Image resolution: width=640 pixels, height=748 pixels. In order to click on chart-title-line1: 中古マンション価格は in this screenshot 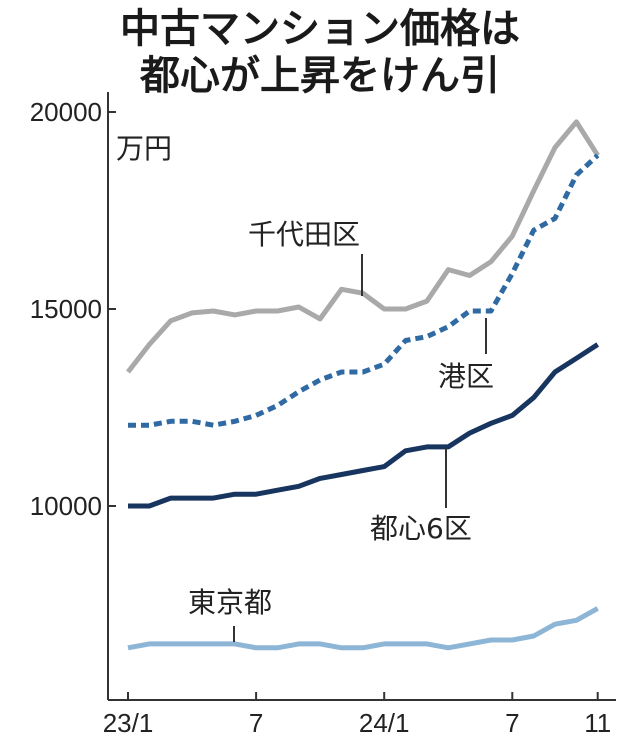, I will do `click(320, 29)`.